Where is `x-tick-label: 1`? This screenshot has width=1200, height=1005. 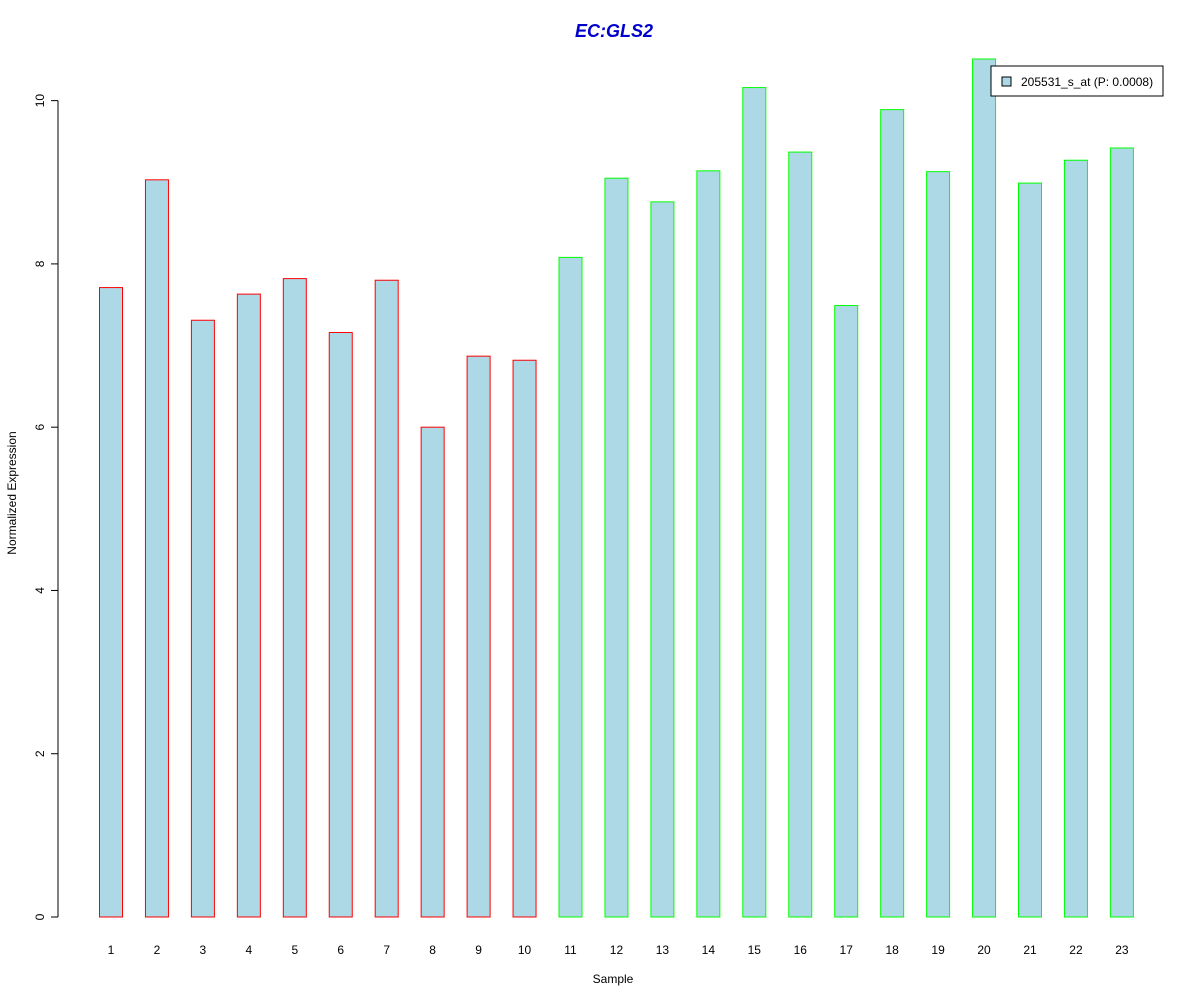 x-tick-label: 1 is located at coordinates (111, 950).